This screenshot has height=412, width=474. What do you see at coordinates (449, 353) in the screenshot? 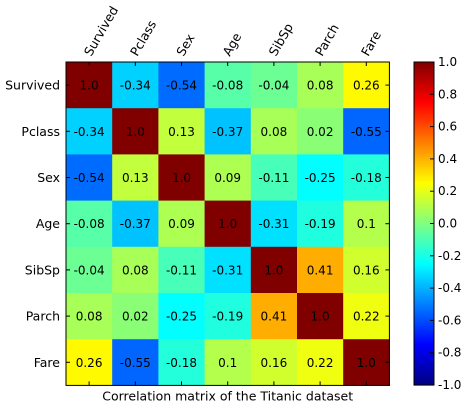
I see `colorbar-tick-label: -0.8` at bounding box center [449, 353].